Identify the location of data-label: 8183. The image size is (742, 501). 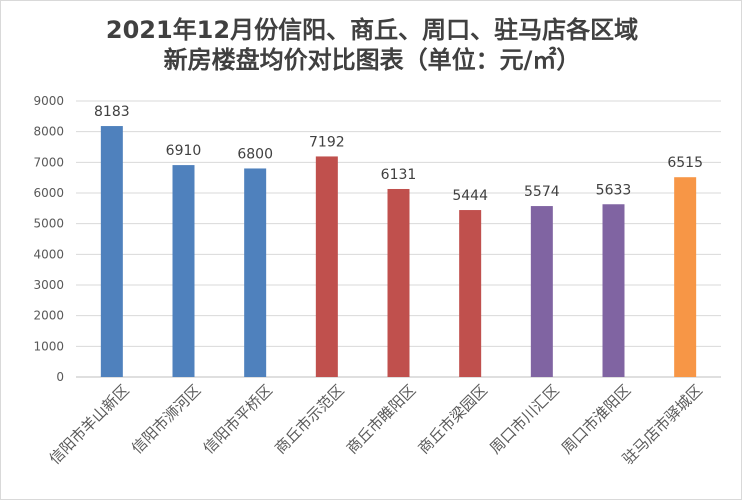
(112, 112).